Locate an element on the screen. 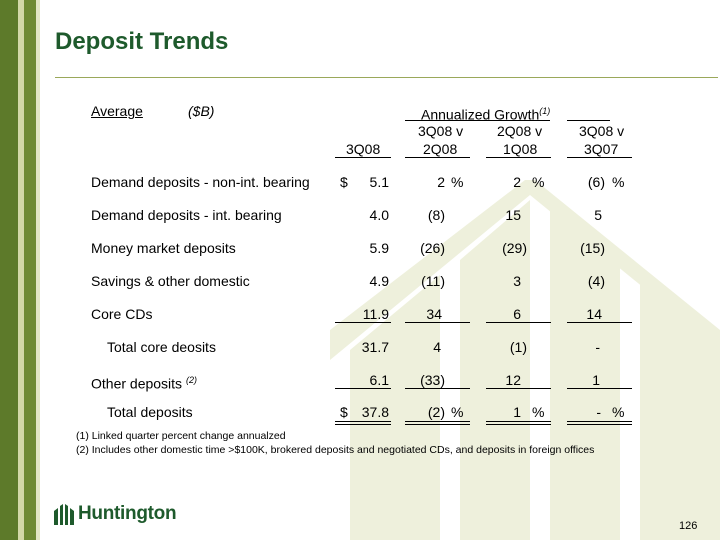 The height and width of the screenshot is (540, 720). row-value: 4.0 is located at coordinates (379, 215).